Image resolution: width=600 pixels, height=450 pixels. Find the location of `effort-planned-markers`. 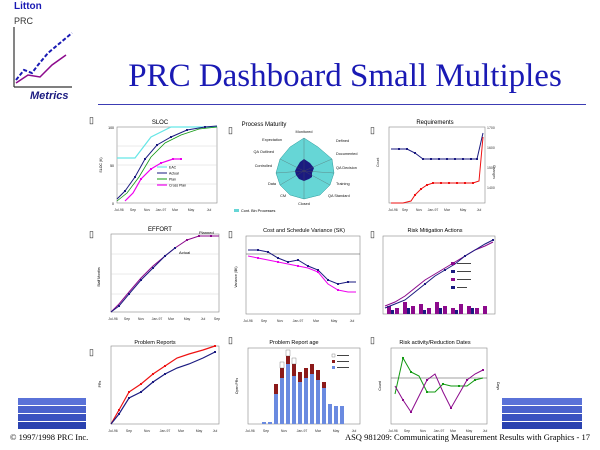

effort-planned-markers is located at coordinates (199, 238).